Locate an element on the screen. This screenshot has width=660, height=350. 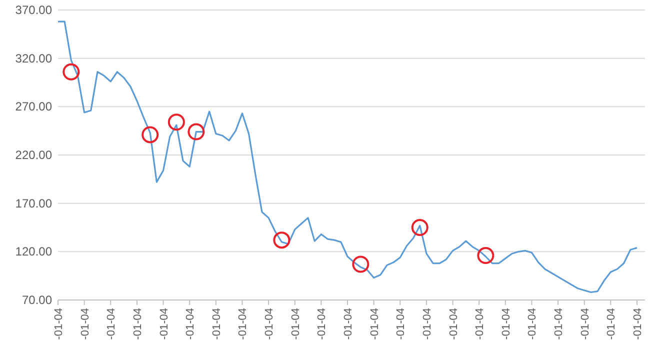
y-tick-label: 170.00 is located at coordinates (33, 203).